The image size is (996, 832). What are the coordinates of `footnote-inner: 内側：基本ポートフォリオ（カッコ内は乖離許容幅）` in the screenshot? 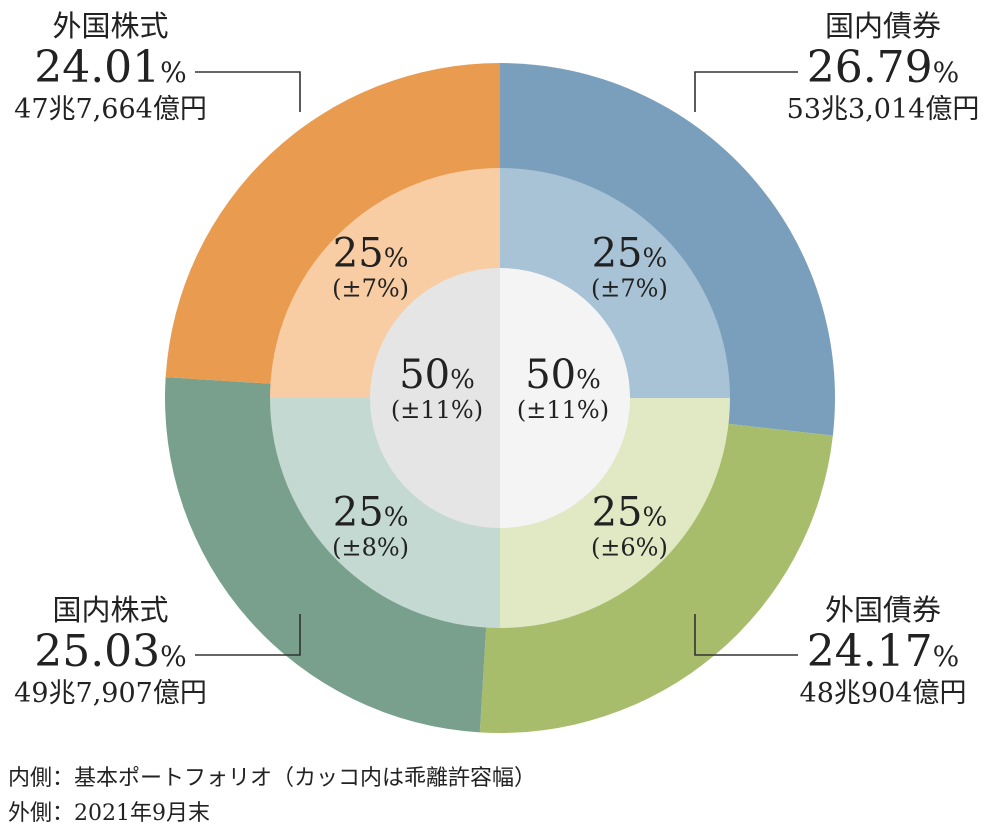 It's located at (272, 778).